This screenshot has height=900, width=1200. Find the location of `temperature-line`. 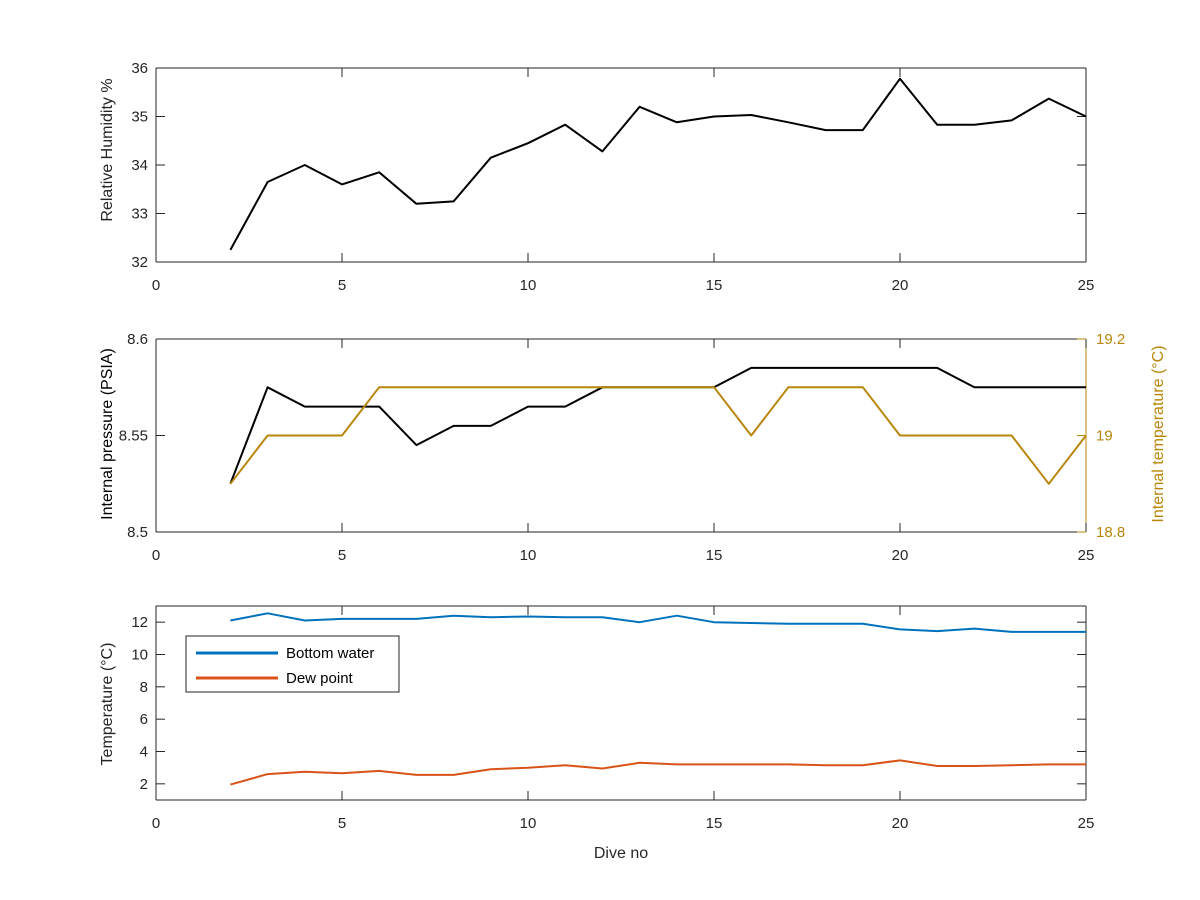

temperature-line is located at coordinates (658, 435).